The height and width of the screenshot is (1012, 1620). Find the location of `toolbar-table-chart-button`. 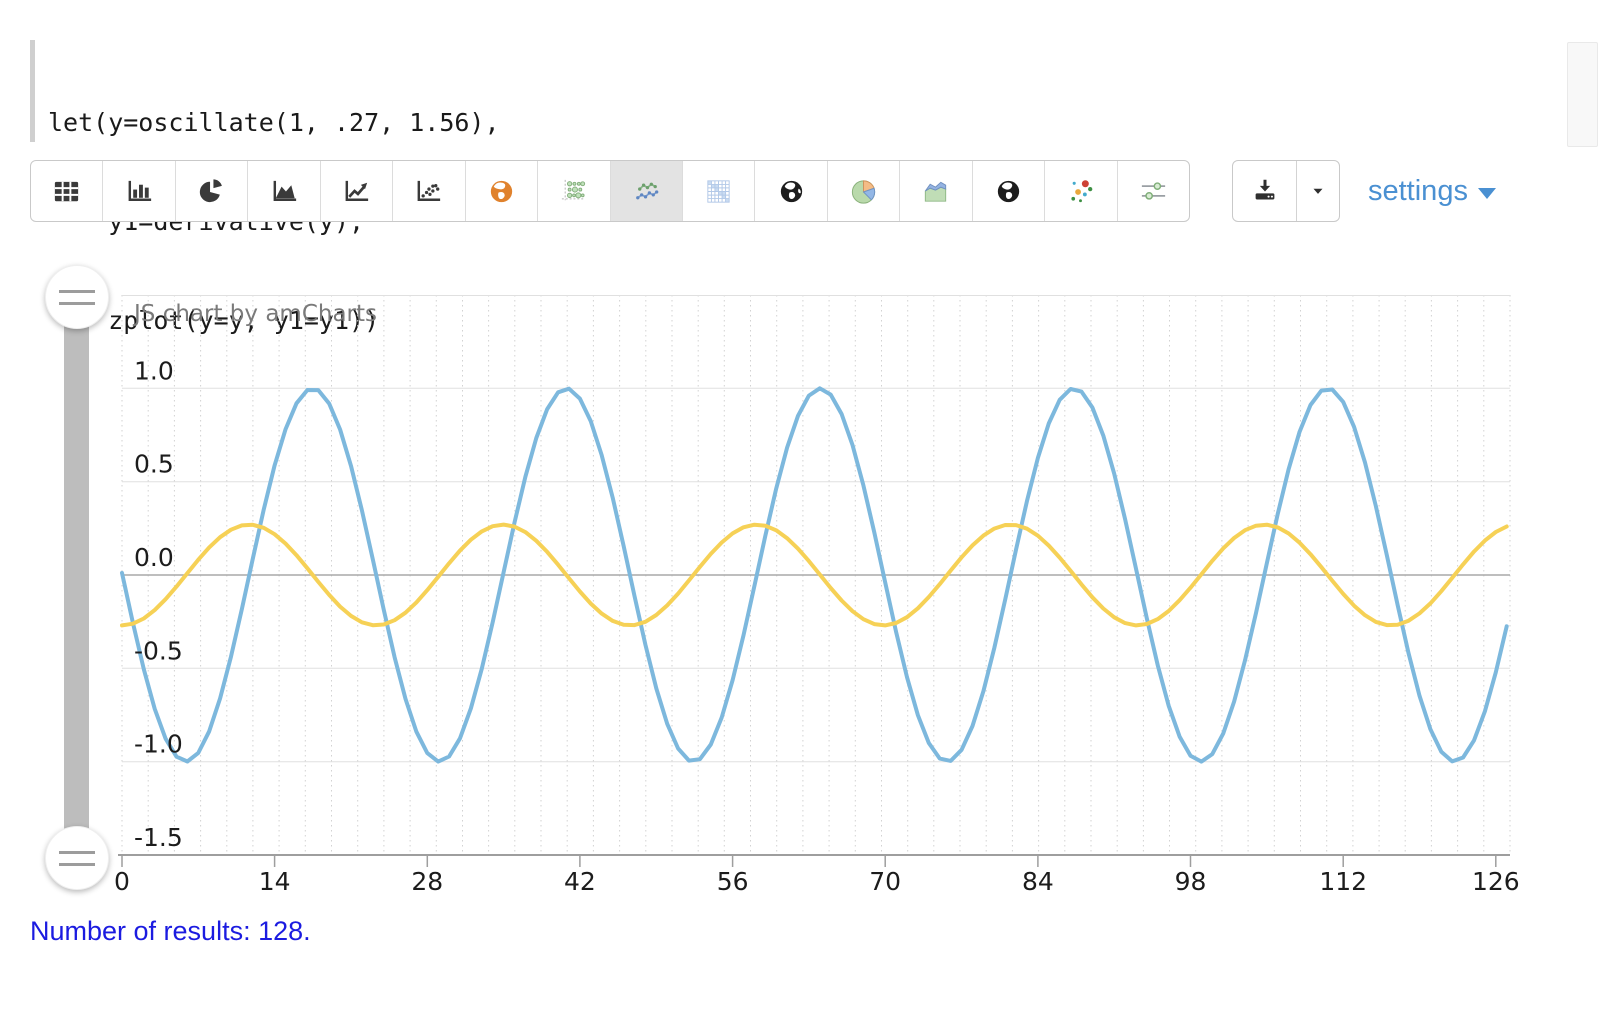

toolbar-table-chart-button is located at coordinates (67, 191).